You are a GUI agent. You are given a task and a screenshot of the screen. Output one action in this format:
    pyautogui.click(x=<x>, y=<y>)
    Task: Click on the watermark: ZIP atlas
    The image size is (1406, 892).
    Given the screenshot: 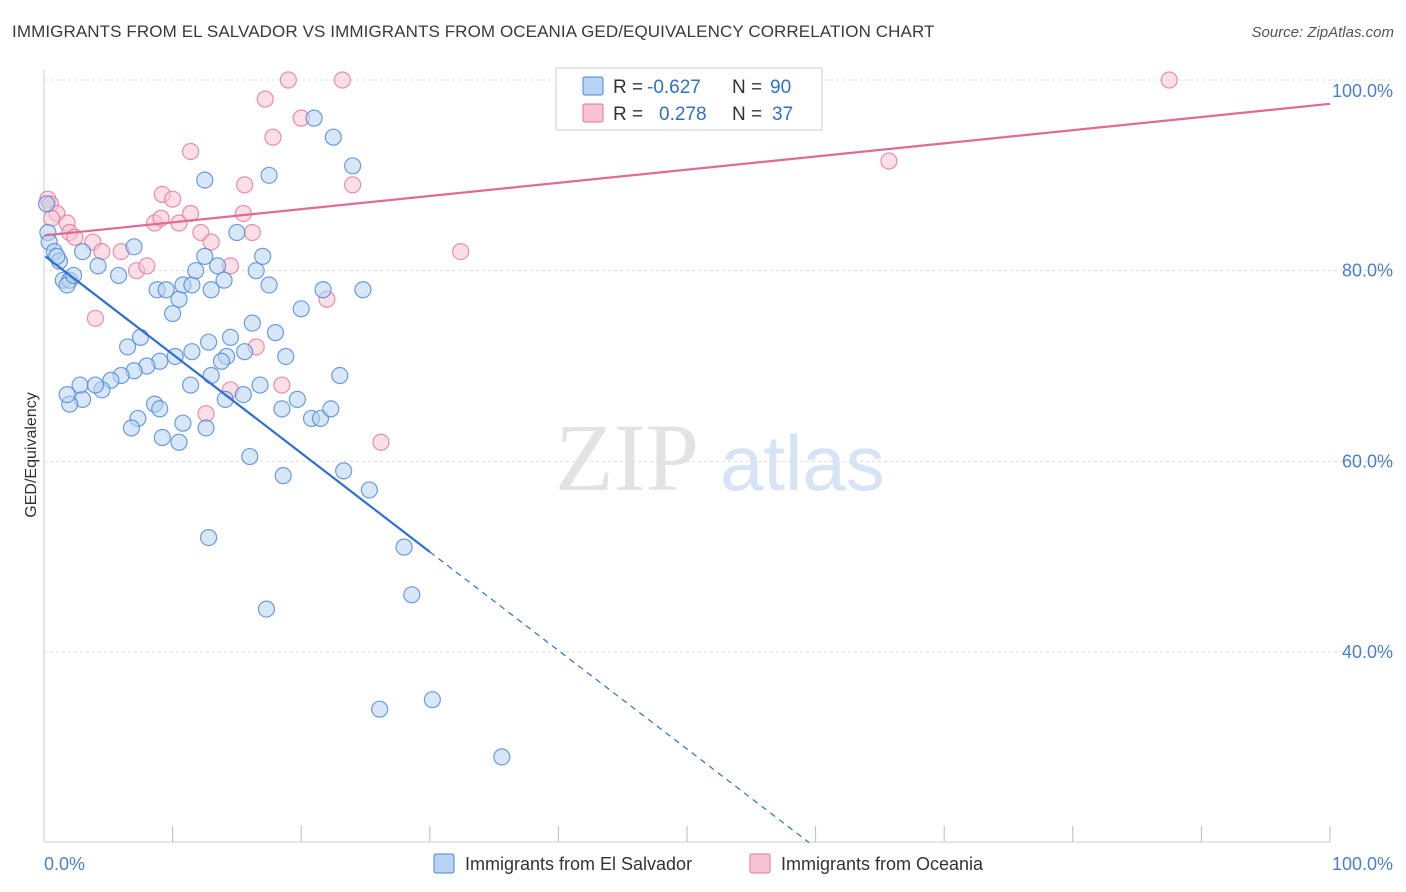 What is the action you would take?
    pyautogui.click(x=720, y=457)
    